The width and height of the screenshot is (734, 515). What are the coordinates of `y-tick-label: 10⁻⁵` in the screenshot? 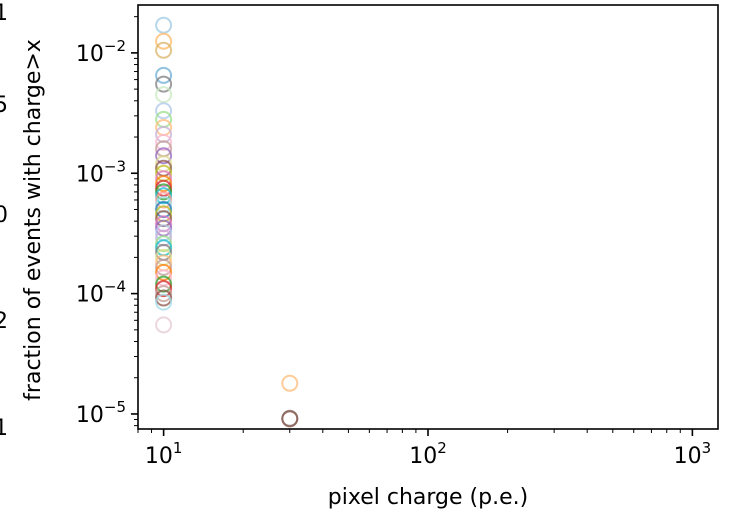 It's located at (101, 413).